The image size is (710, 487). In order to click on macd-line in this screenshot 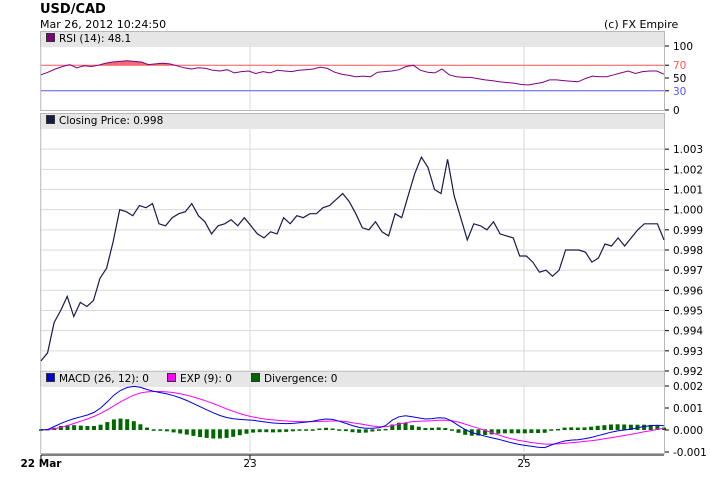, I will do `click(352, 417)`.